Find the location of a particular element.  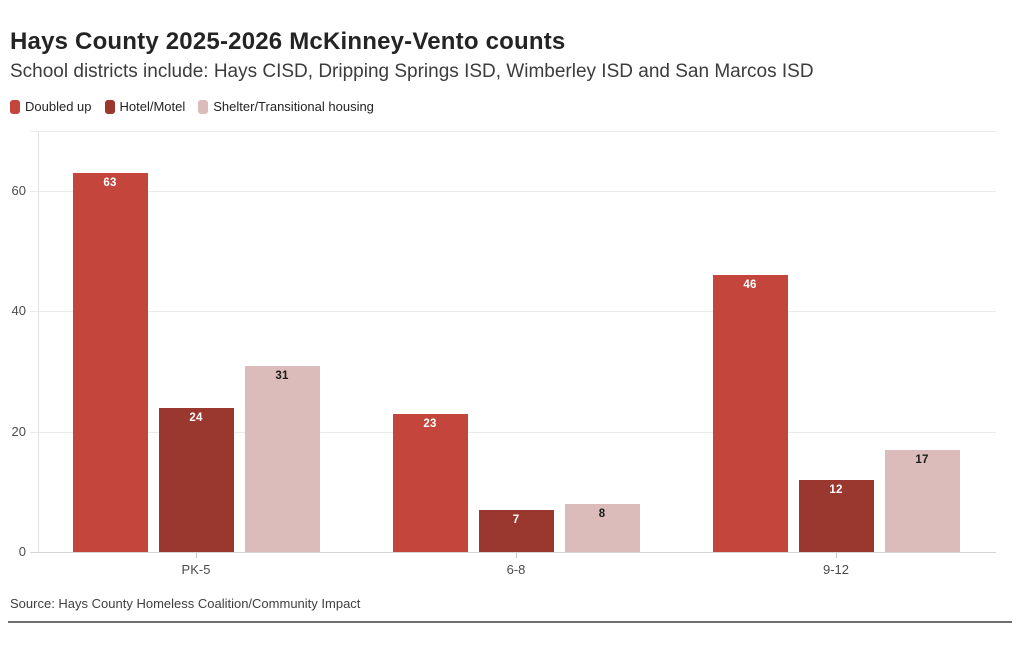

legend-label: Shelter/Transitional housing is located at coordinates (293, 106).